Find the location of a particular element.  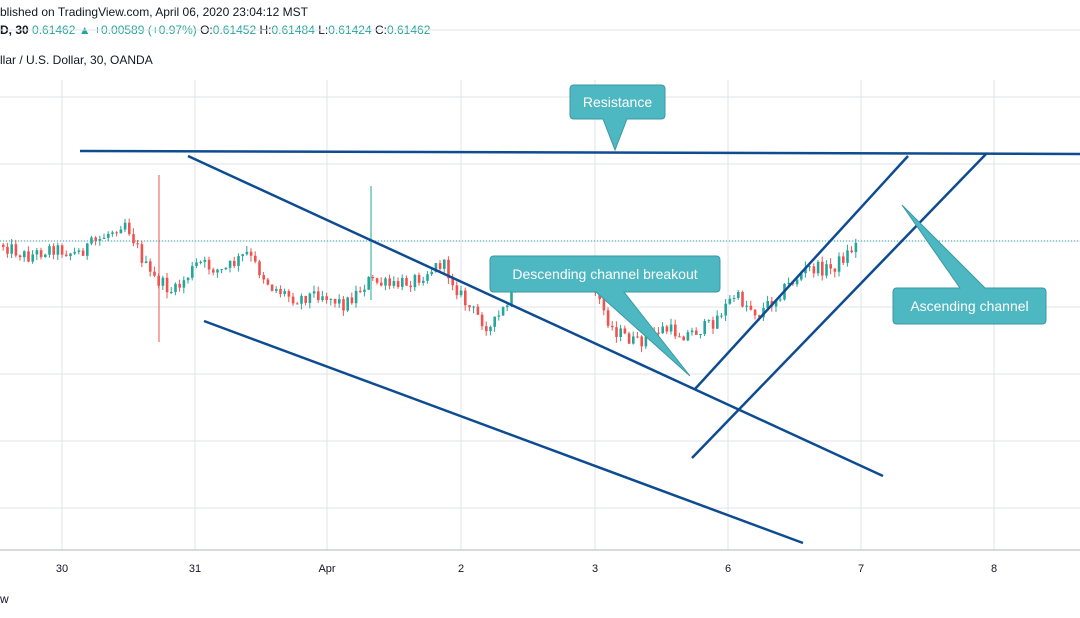

symbol-title: llar / U.S. Dollar, 30, OANDA is located at coordinates (76, 60).